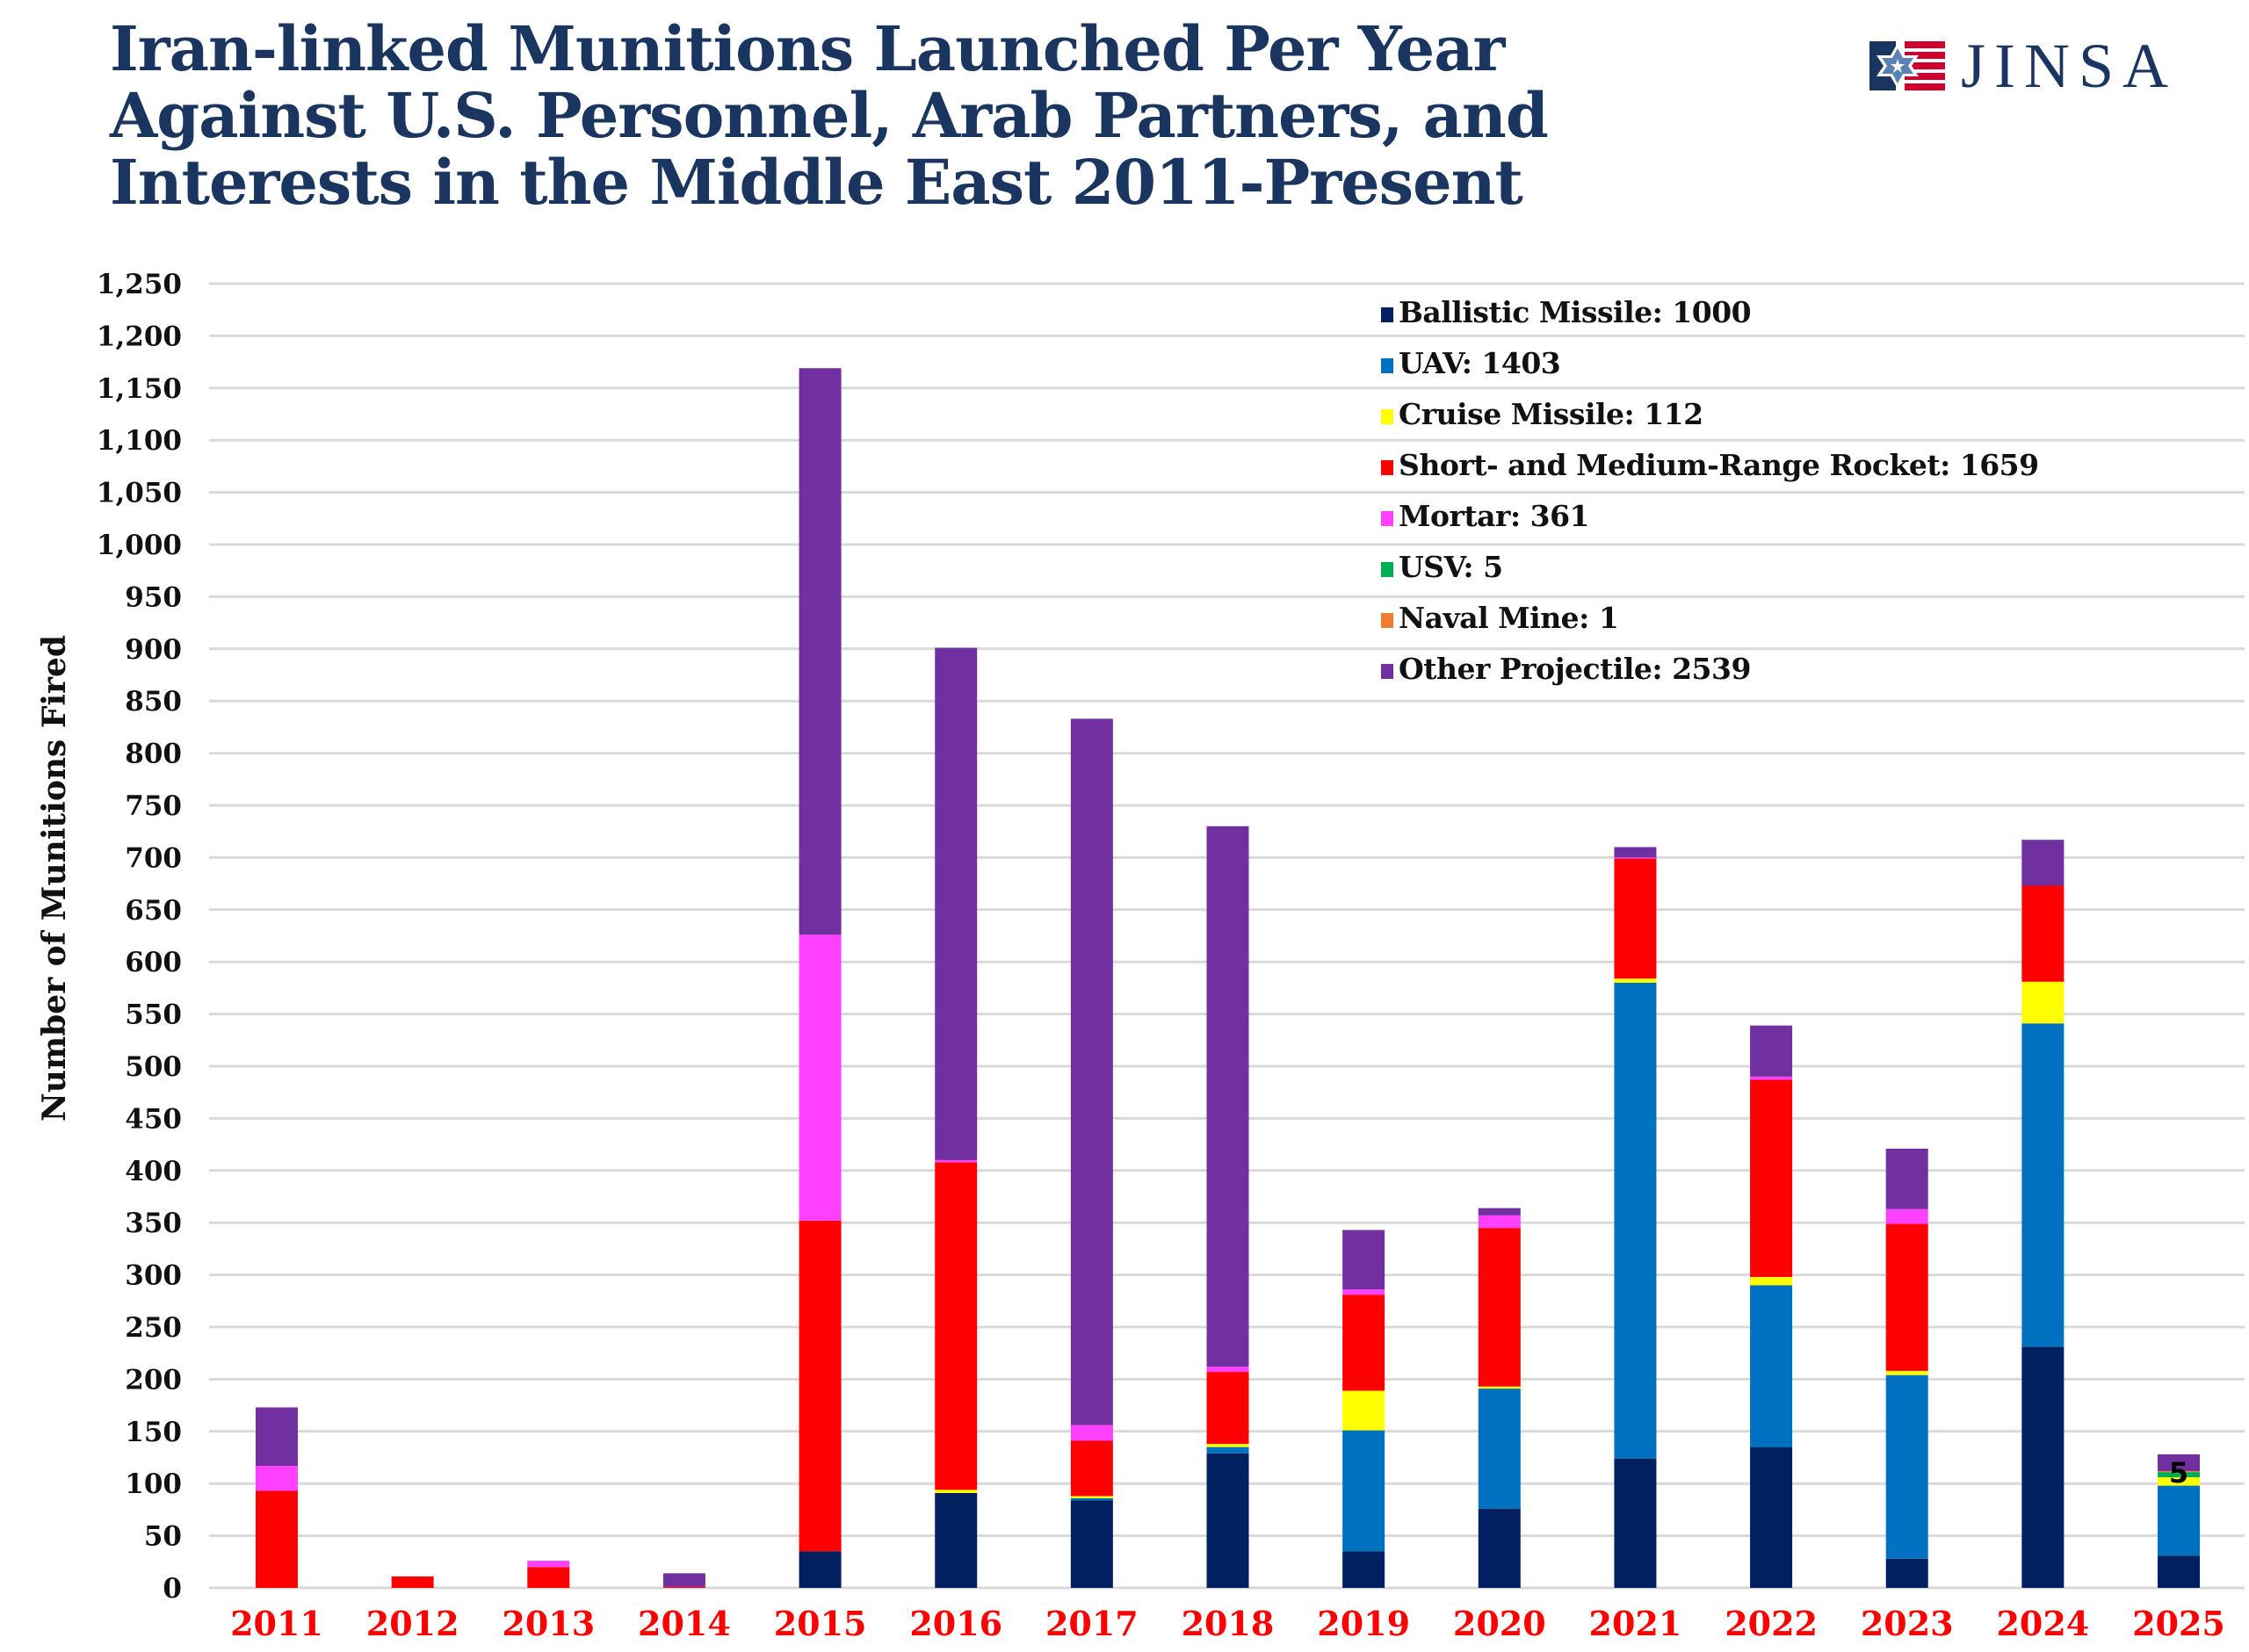 The height and width of the screenshot is (1652, 2249). Describe the element at coordinates (955, 1623) in the screenshot. I see `x-tick-label: 2016` at that location.